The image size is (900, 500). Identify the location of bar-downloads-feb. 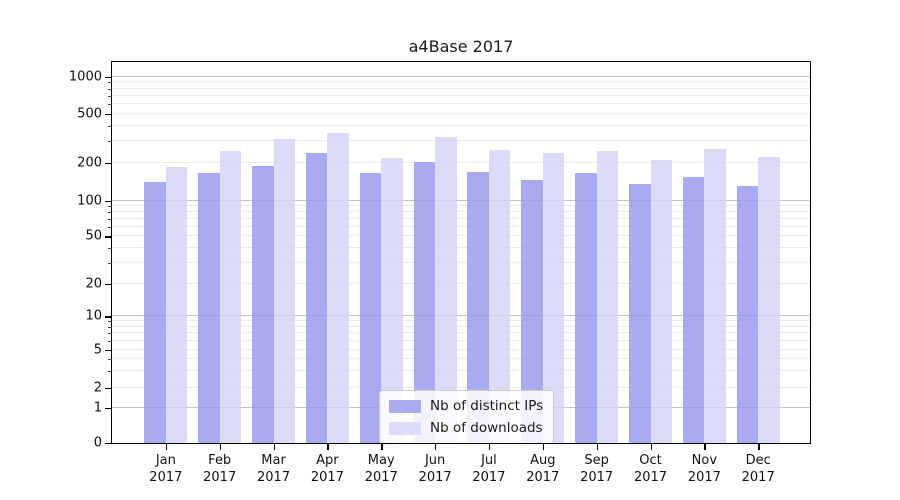
(230, 296).